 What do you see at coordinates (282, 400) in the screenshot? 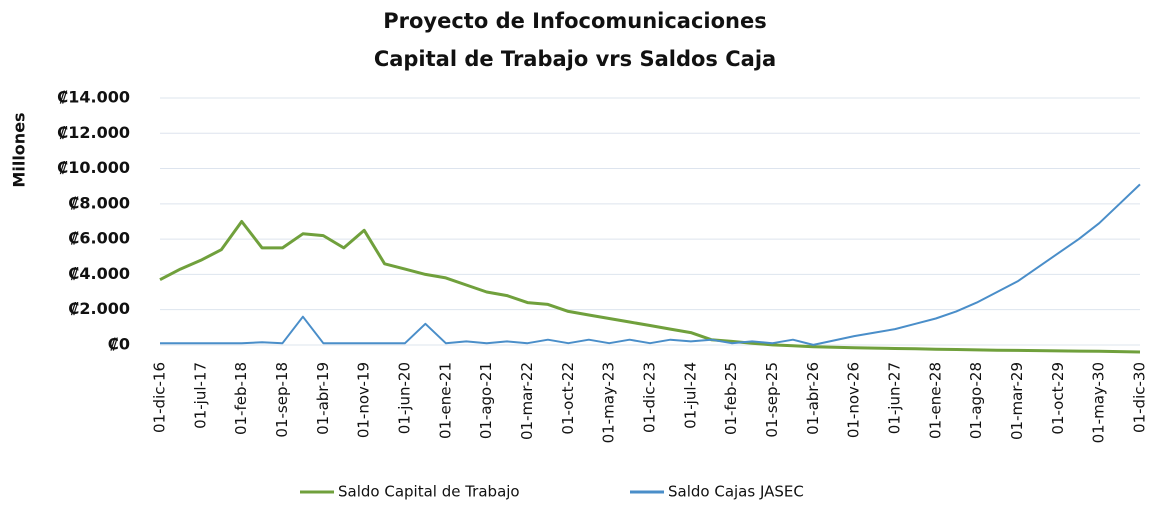
I see `x-tick-label: 01-sep-18` at bounding box center [282, 400].